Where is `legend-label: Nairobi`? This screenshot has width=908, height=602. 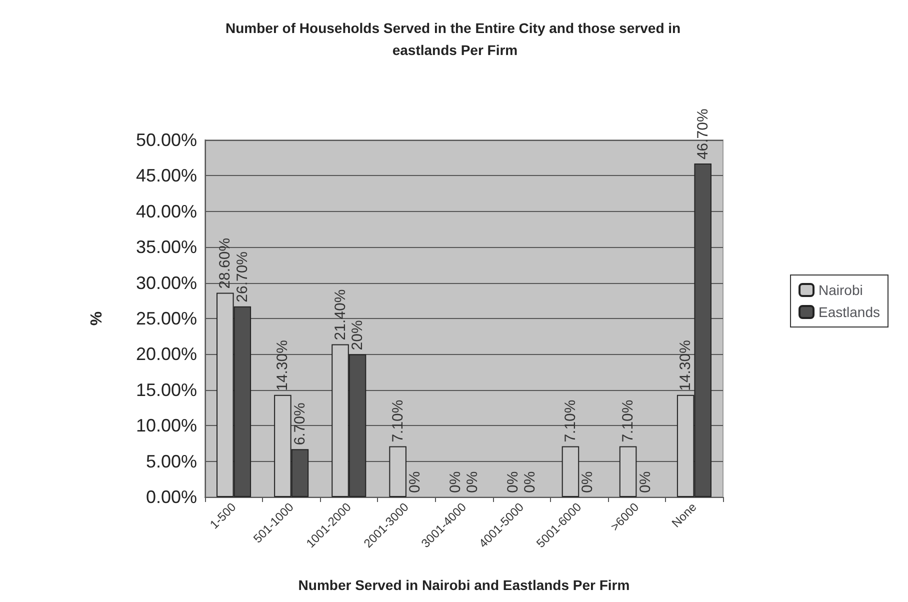
legend-label: Nairobi is located at coordinates (840, 290).